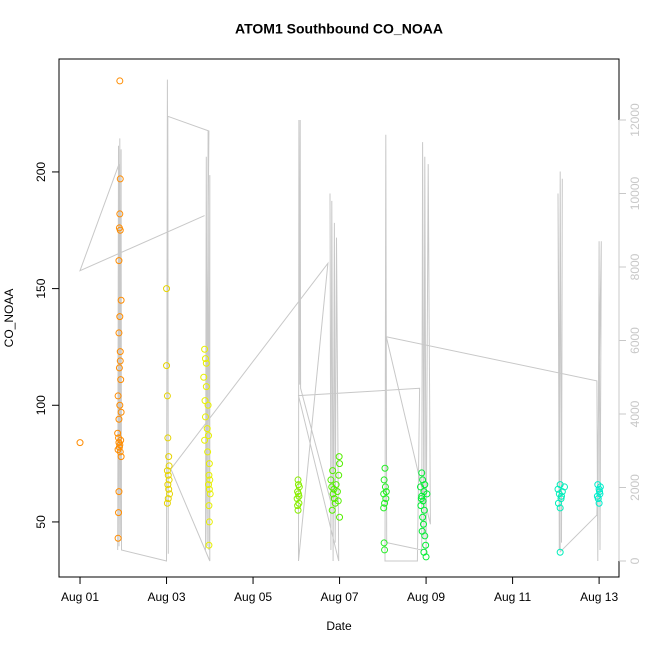  Describe the element at coordinates (426, 597) in the screenshot. I see `x-tick-label: Aug 09` at that location.